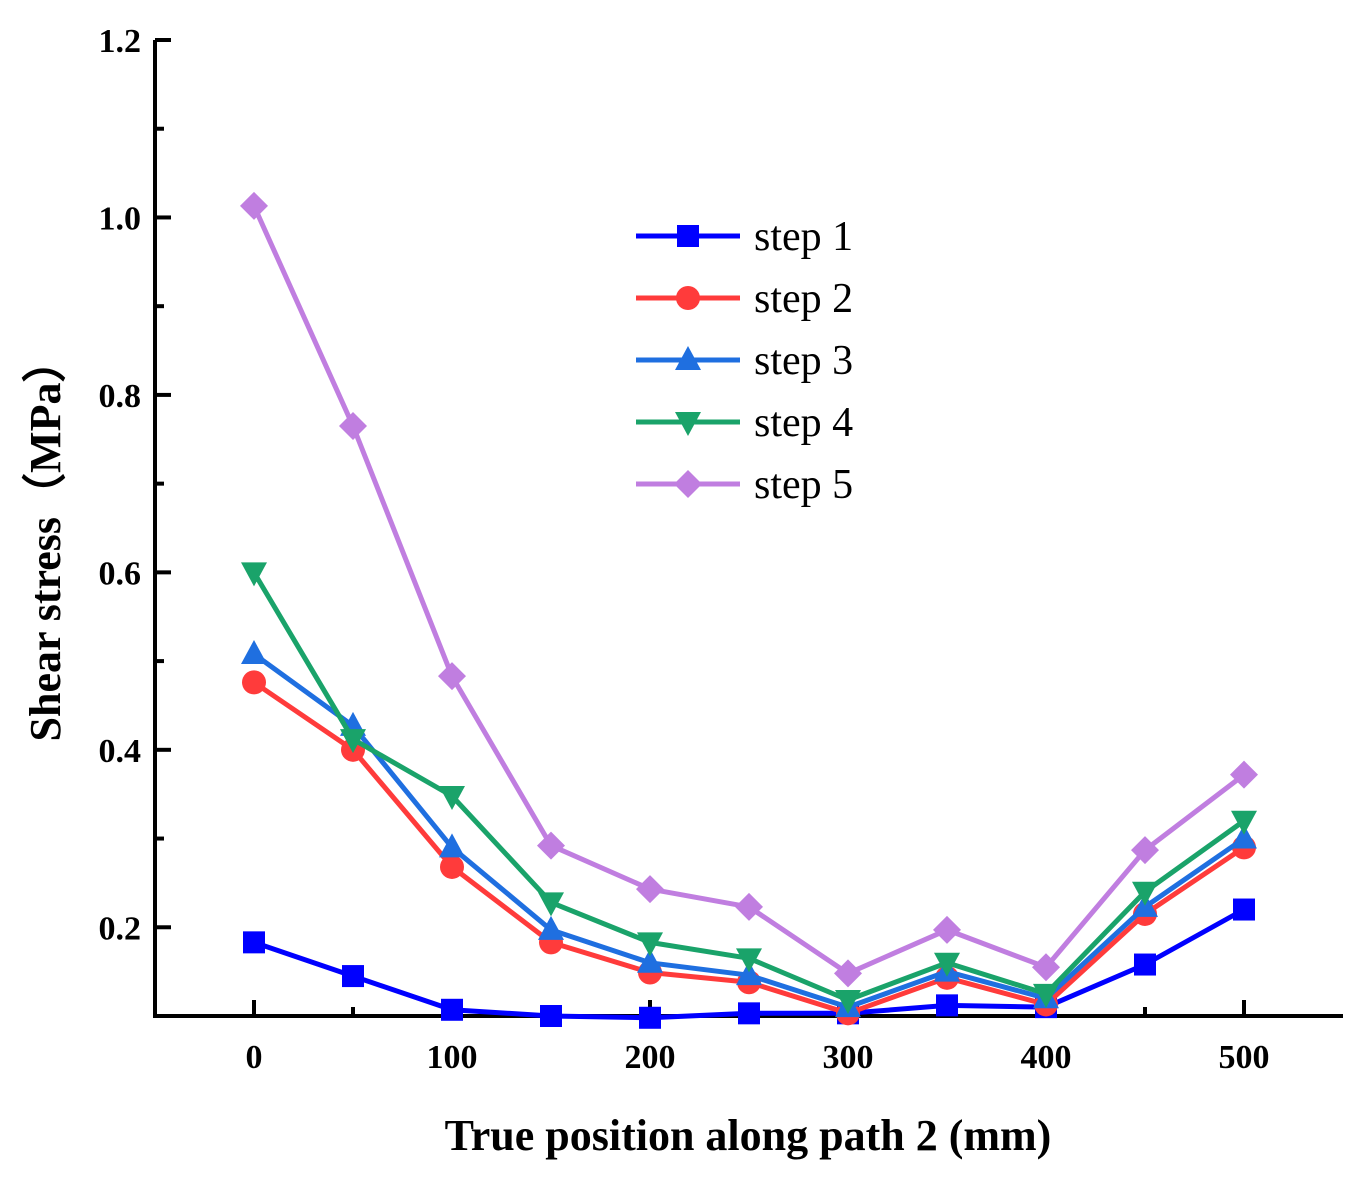 Image resolution: width=1368 pixels, height=1192 pixels. Describe the element at coordinates (45, 540) in the screenshot. I see `y-axis-title: Shear stress（MPa）` at that location.